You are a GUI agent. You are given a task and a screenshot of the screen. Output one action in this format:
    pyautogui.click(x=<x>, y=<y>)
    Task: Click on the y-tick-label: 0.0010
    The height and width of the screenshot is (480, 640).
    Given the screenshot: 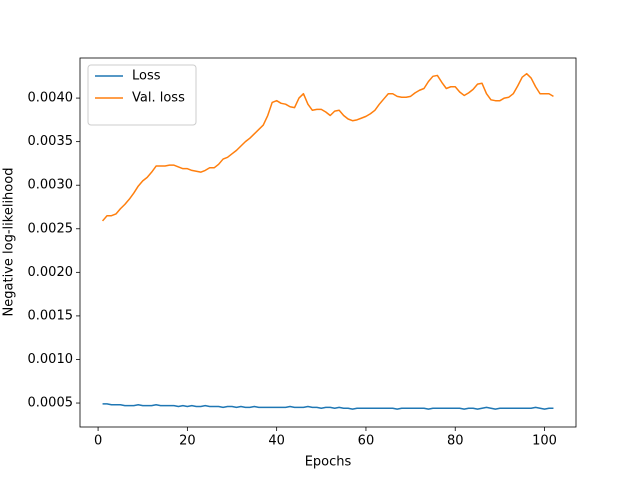 What is the action you would take?
    pyautogui.click(x=51, y=359)
    